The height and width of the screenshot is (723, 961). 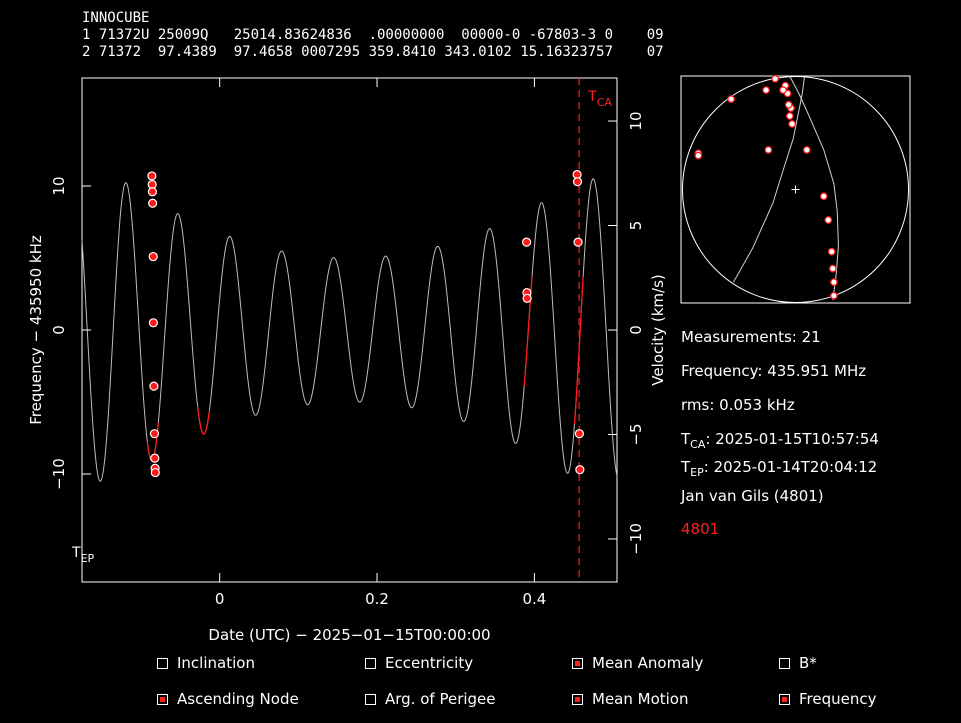 What do you see at coordinates (238, 699) in the screenshot?
I see `option-label: Ascending Node` at bounding box center [238, 699].